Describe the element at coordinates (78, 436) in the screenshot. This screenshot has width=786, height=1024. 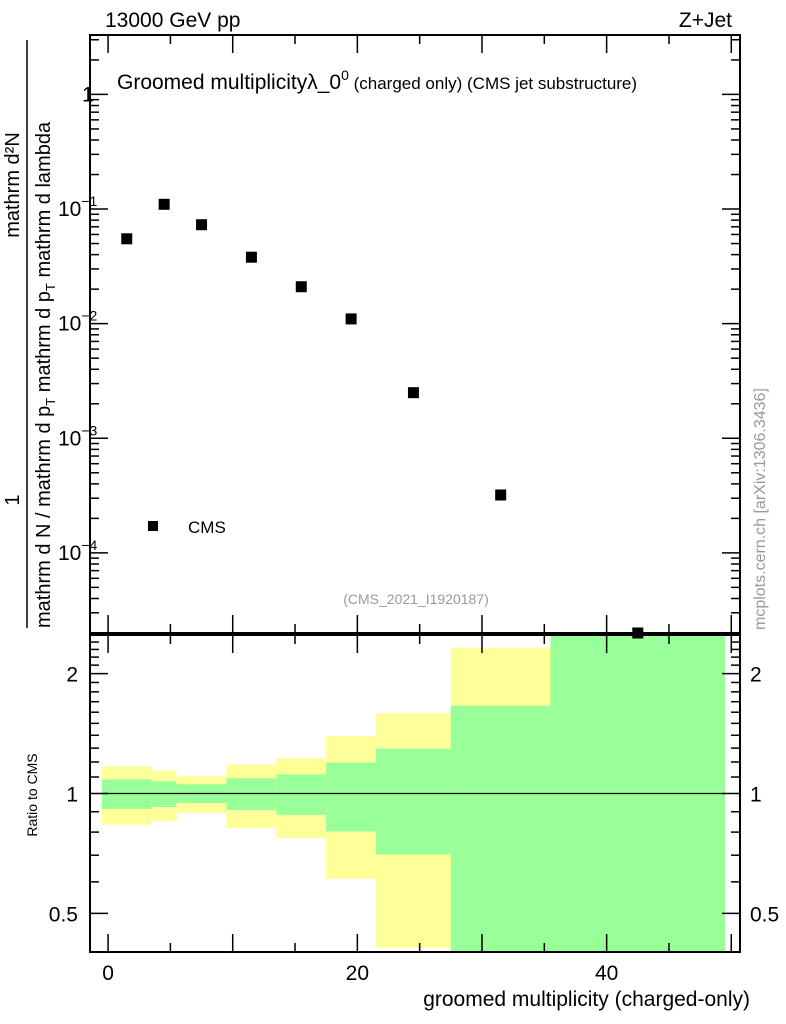
I see `main-y-tick-label: 10⁻³` at that location.